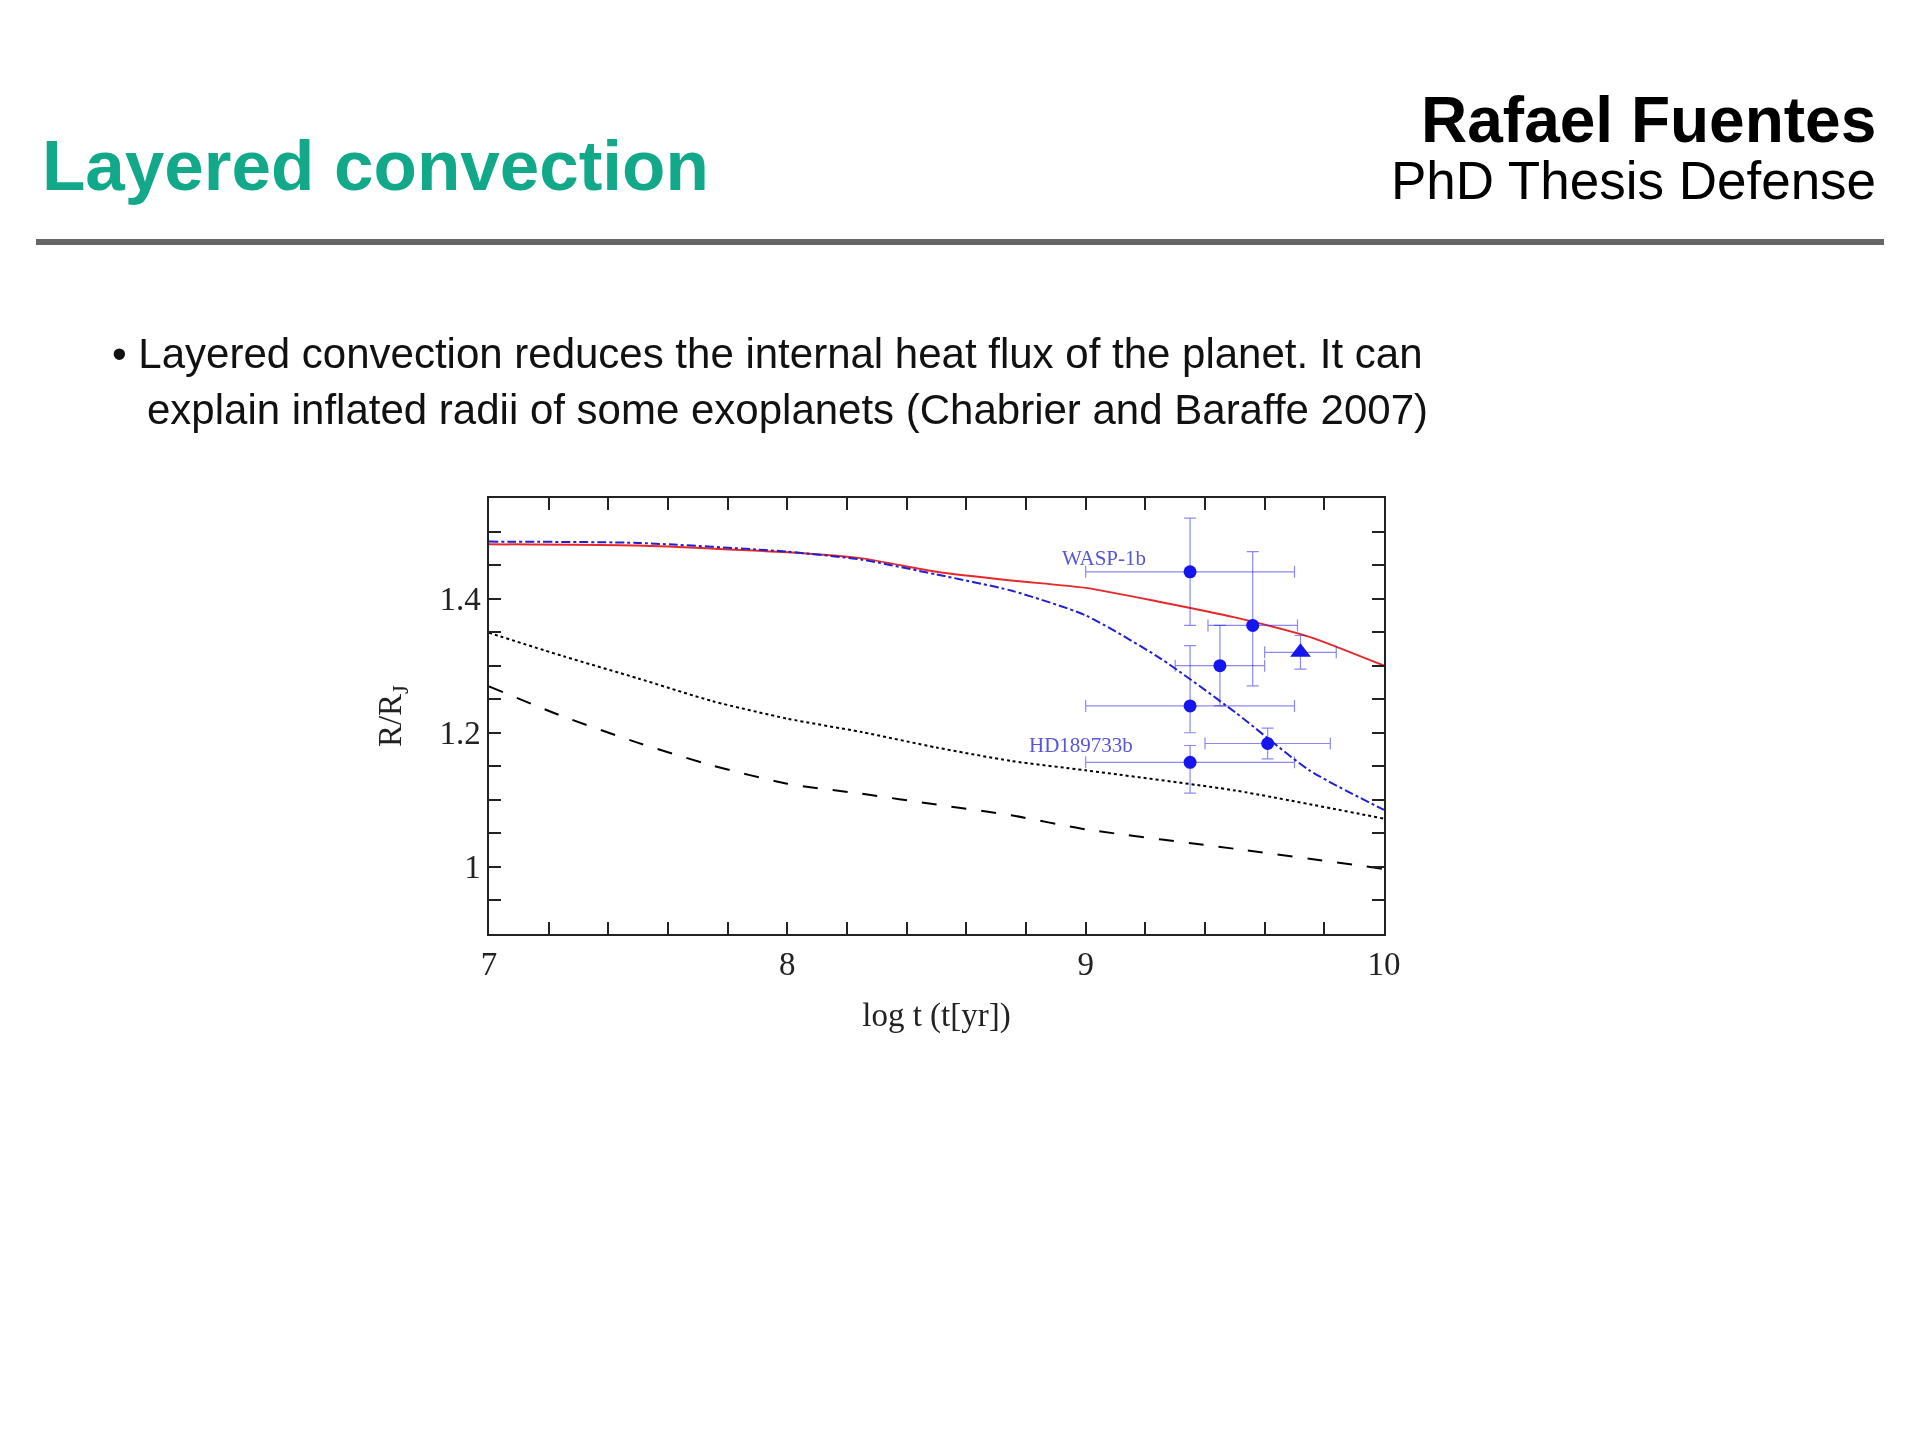 The width and height of the screenshot is (1920, 1440). I want to click on x-tick-label: 10, so click(1384, 964).